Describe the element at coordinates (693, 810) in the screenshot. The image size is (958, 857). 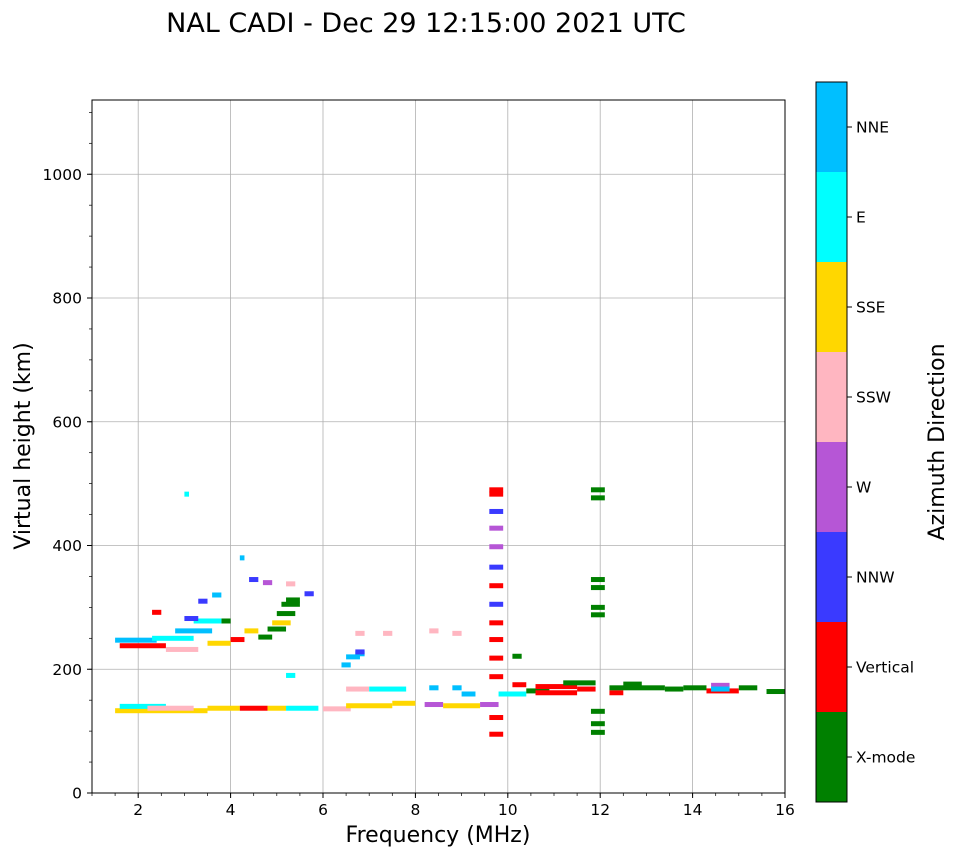
I see `x-tick-label: 14` at that location.